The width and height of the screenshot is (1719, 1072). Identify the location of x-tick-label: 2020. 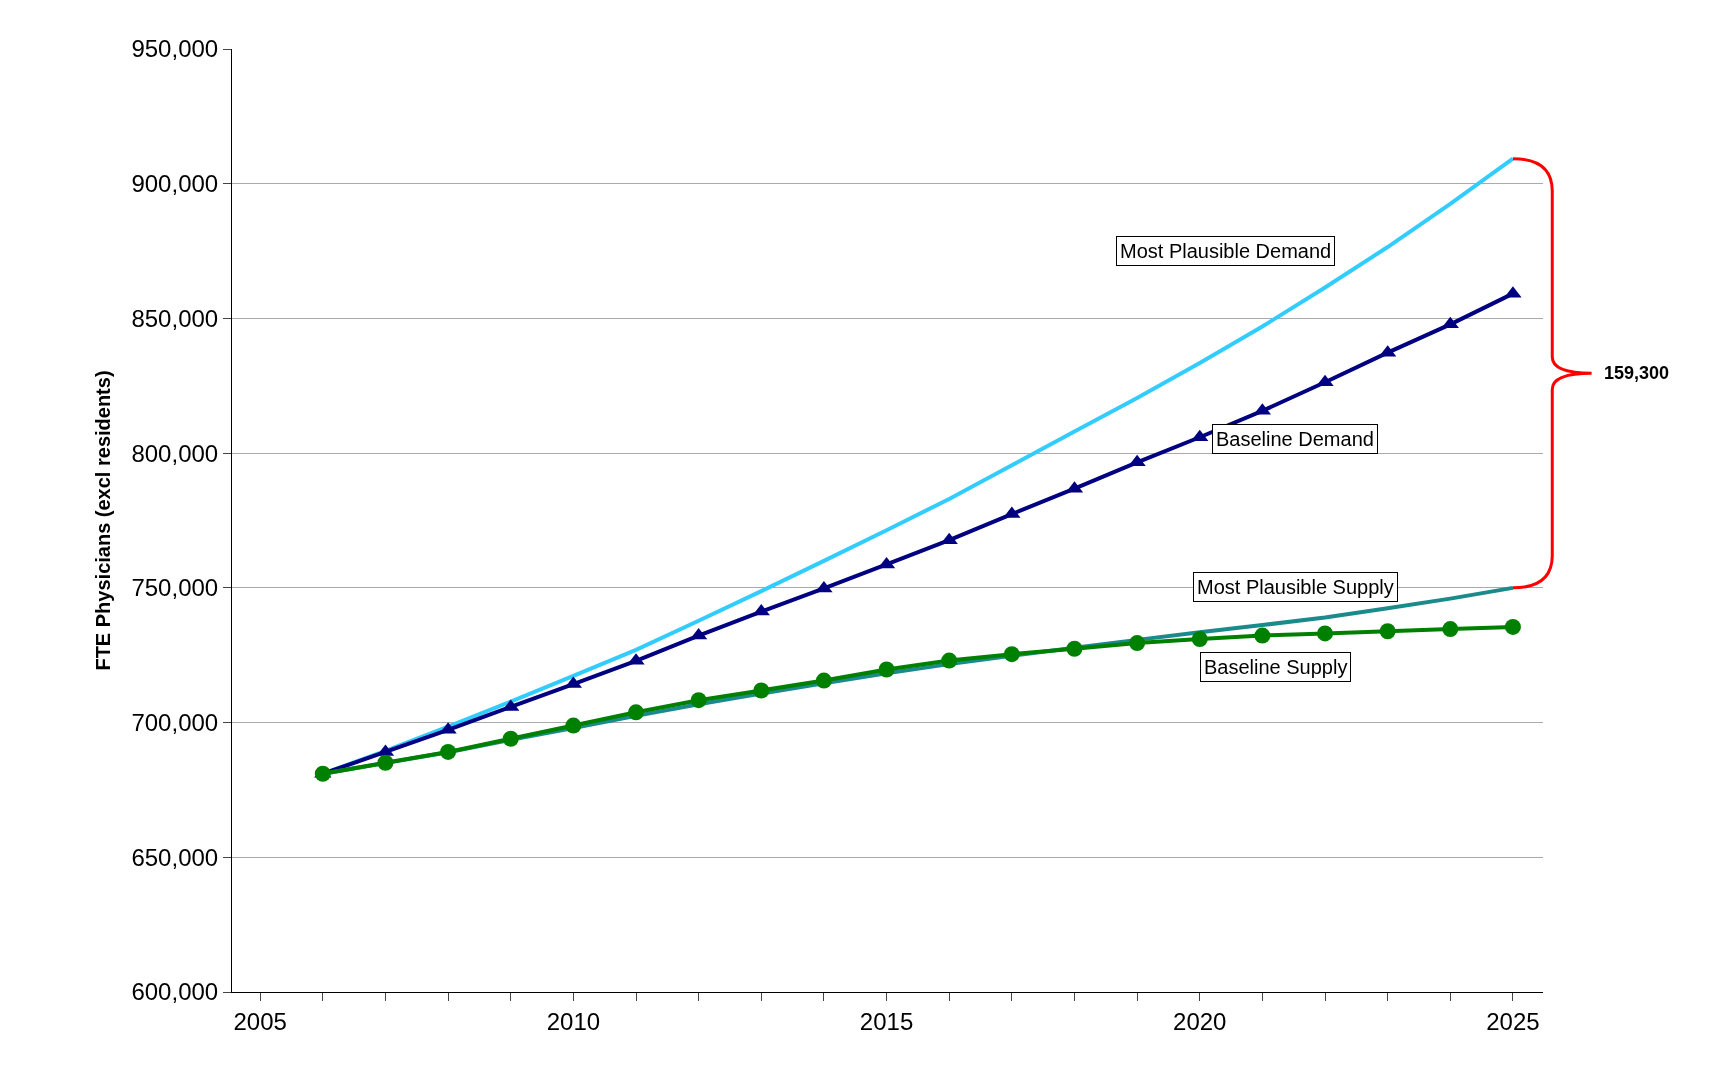
(1200, 1021).